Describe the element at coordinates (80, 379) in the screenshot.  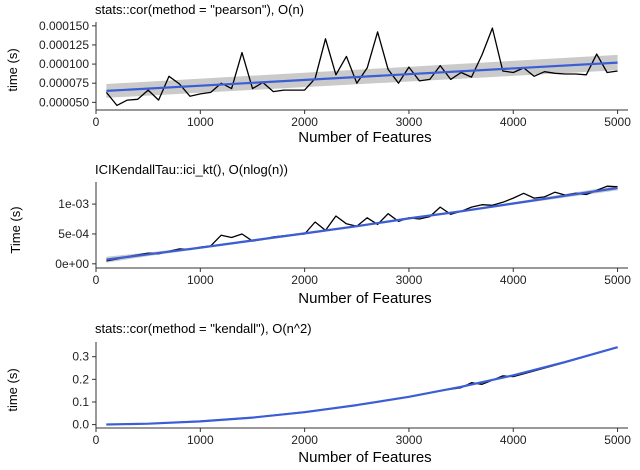
I see `y-tick-label: 0.2` at that location.